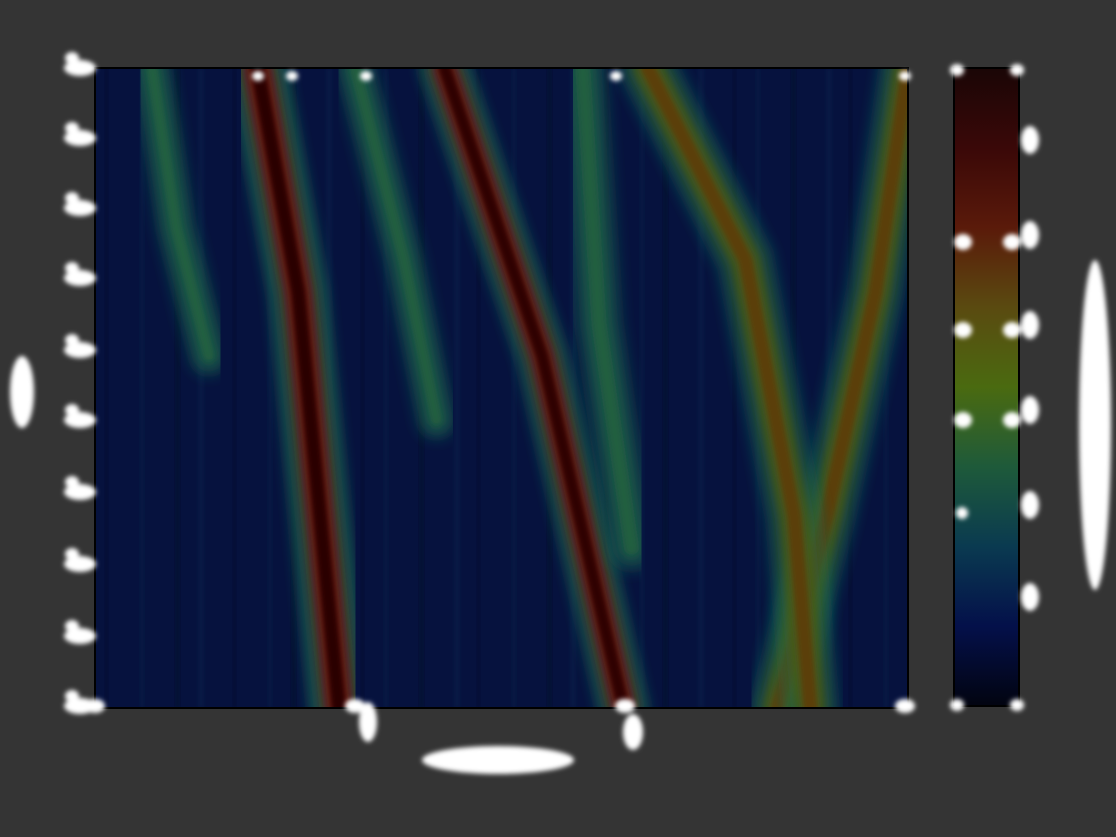 The width and height of the screenshot is (1116, 837). What do you see at coordinates (22, 392) in the screenshot?
I see `y-label-artifact` at bounding box center [22, 392].